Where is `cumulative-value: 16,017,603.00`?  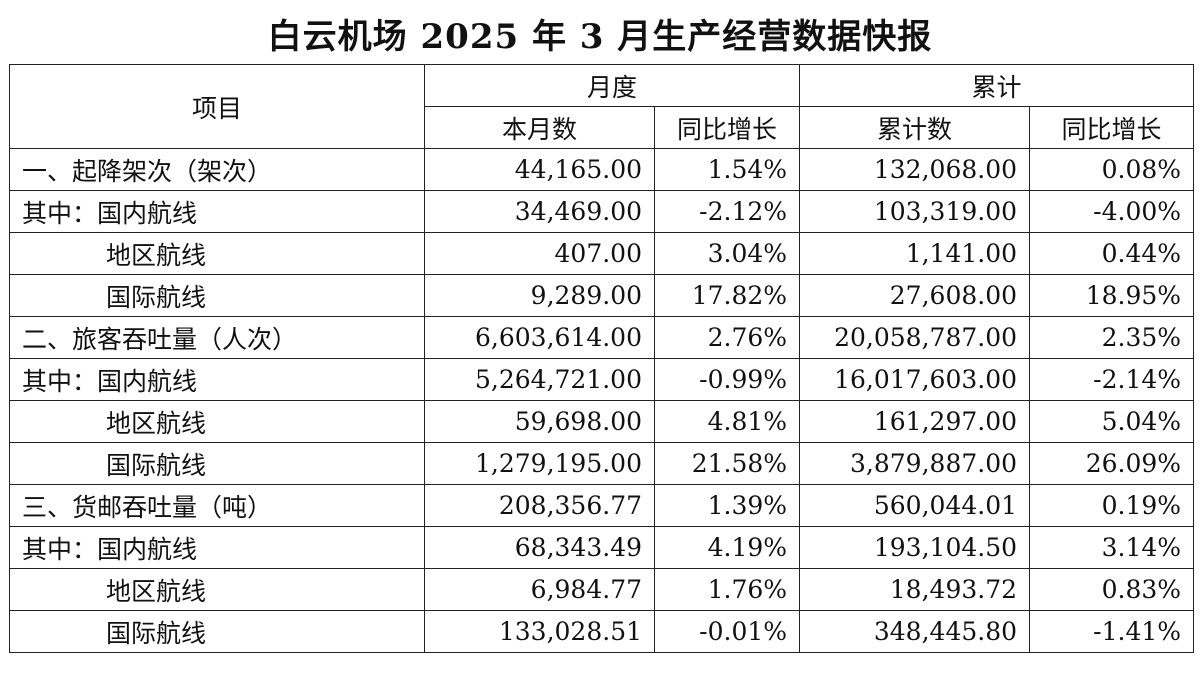
cumulative-value: 16,017,603.00 is located at coordinates (915, 379).